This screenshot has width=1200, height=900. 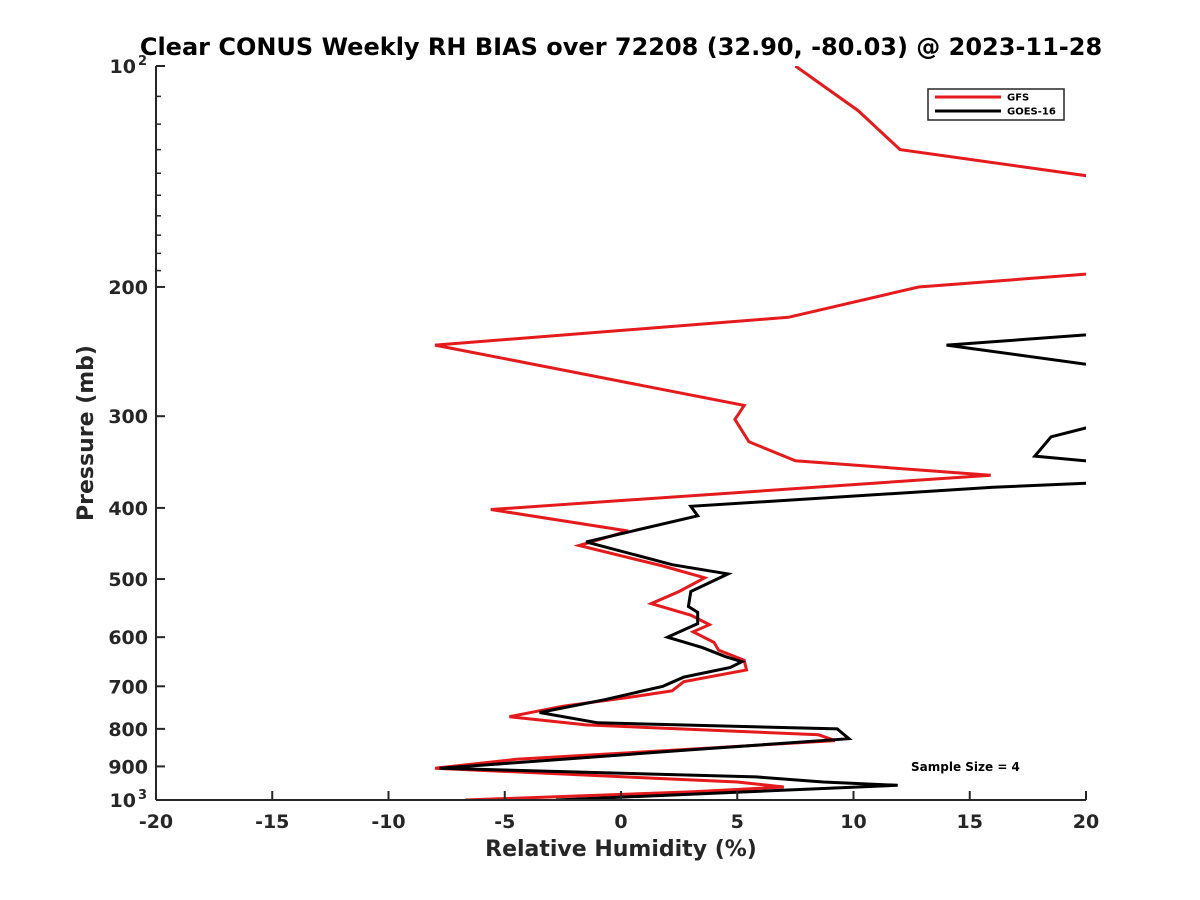 I want to click on x-tick-label: 15, so click(x=970, y=822).